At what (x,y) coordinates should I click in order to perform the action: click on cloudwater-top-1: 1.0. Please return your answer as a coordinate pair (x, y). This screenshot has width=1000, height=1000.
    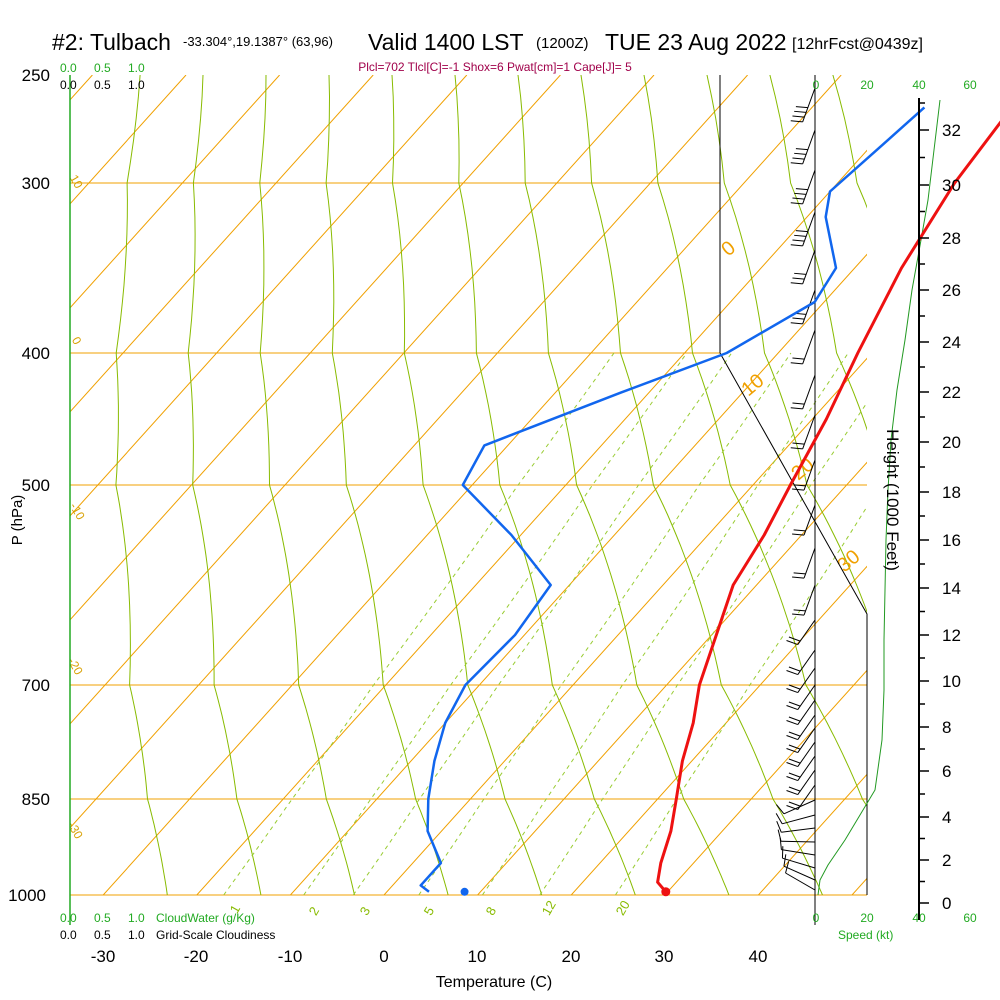
    Looking at the image, I should click on (136, 68).